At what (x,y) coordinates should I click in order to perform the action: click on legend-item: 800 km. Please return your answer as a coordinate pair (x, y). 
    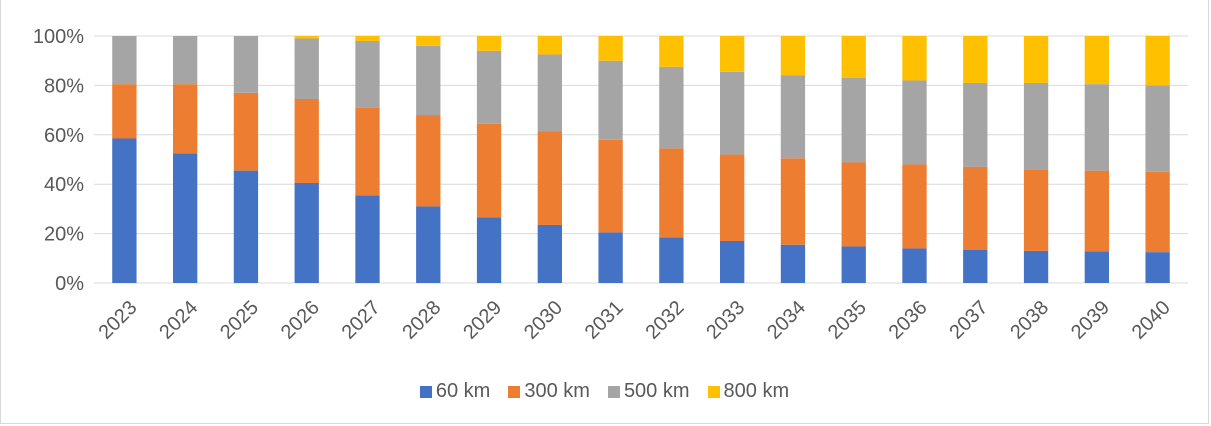
    Looking at the image, I should click on (748, 391).